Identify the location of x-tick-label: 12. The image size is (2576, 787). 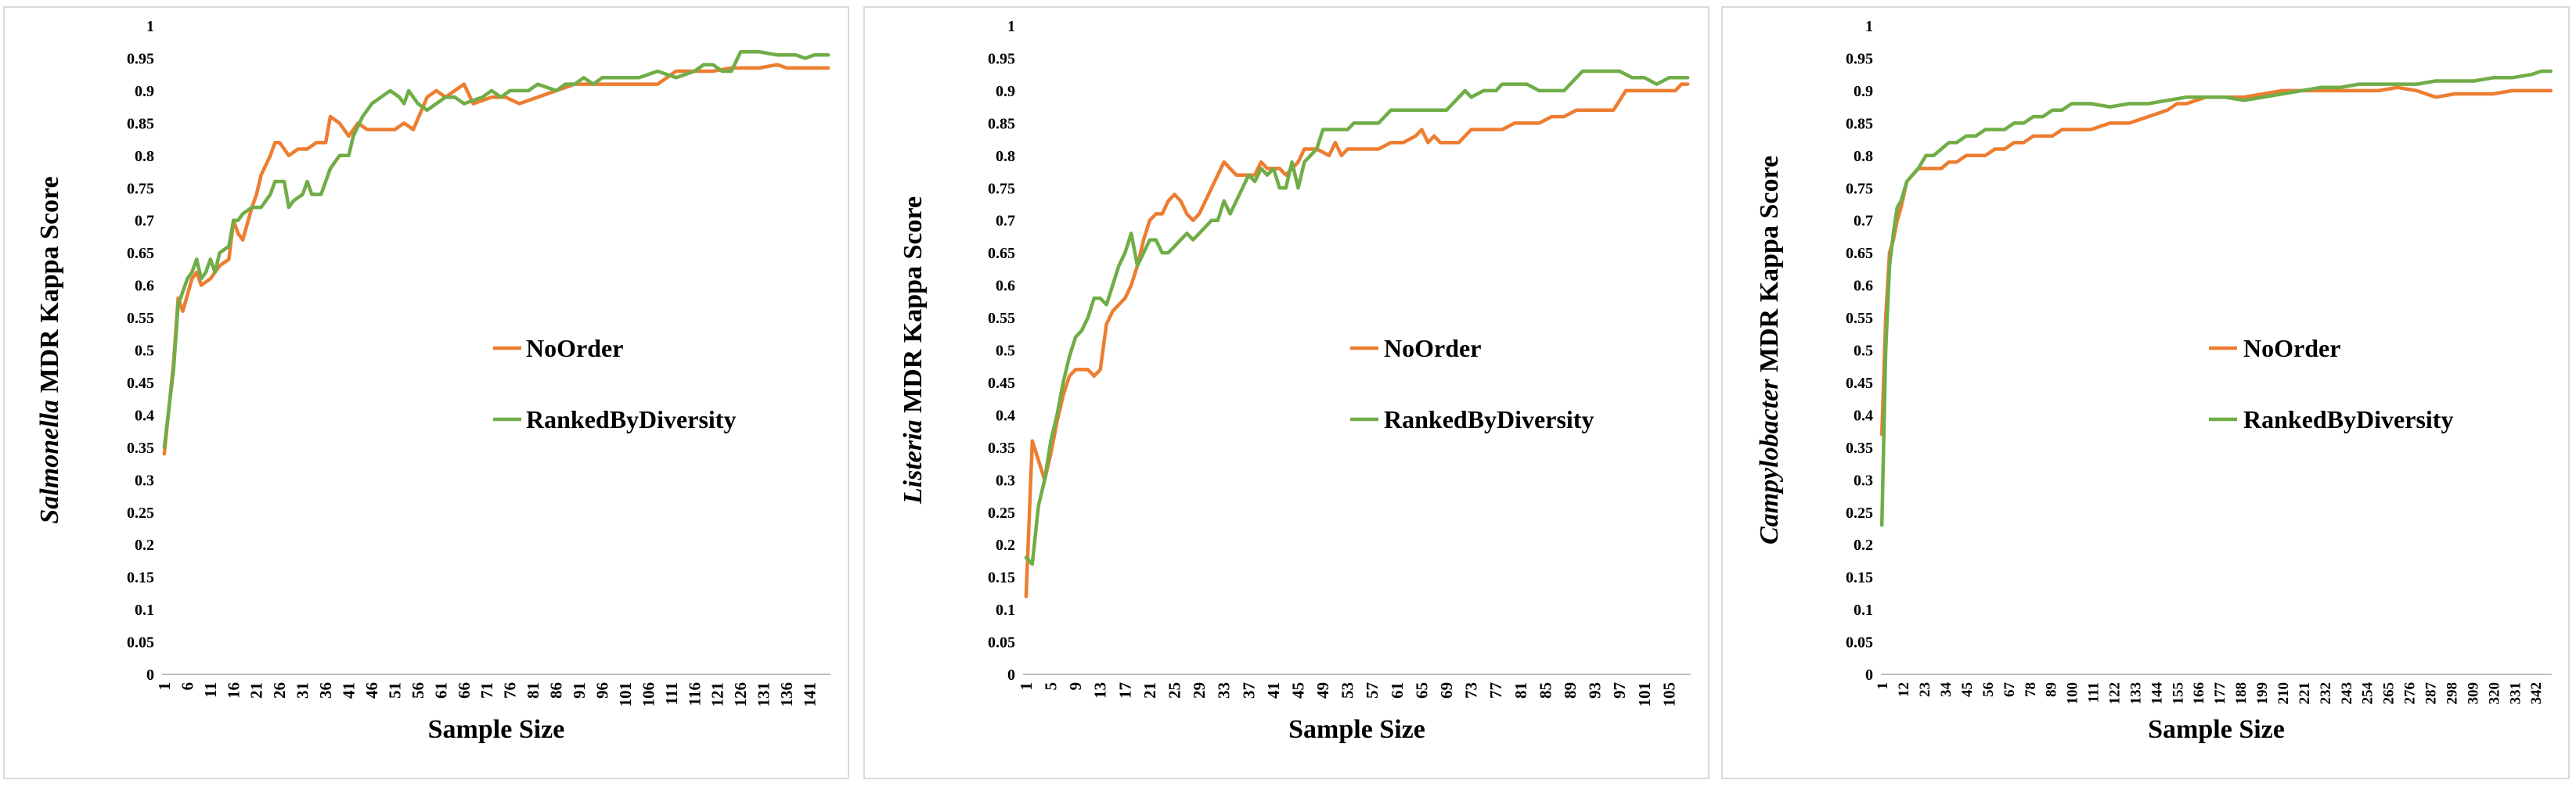
(1904, 689).